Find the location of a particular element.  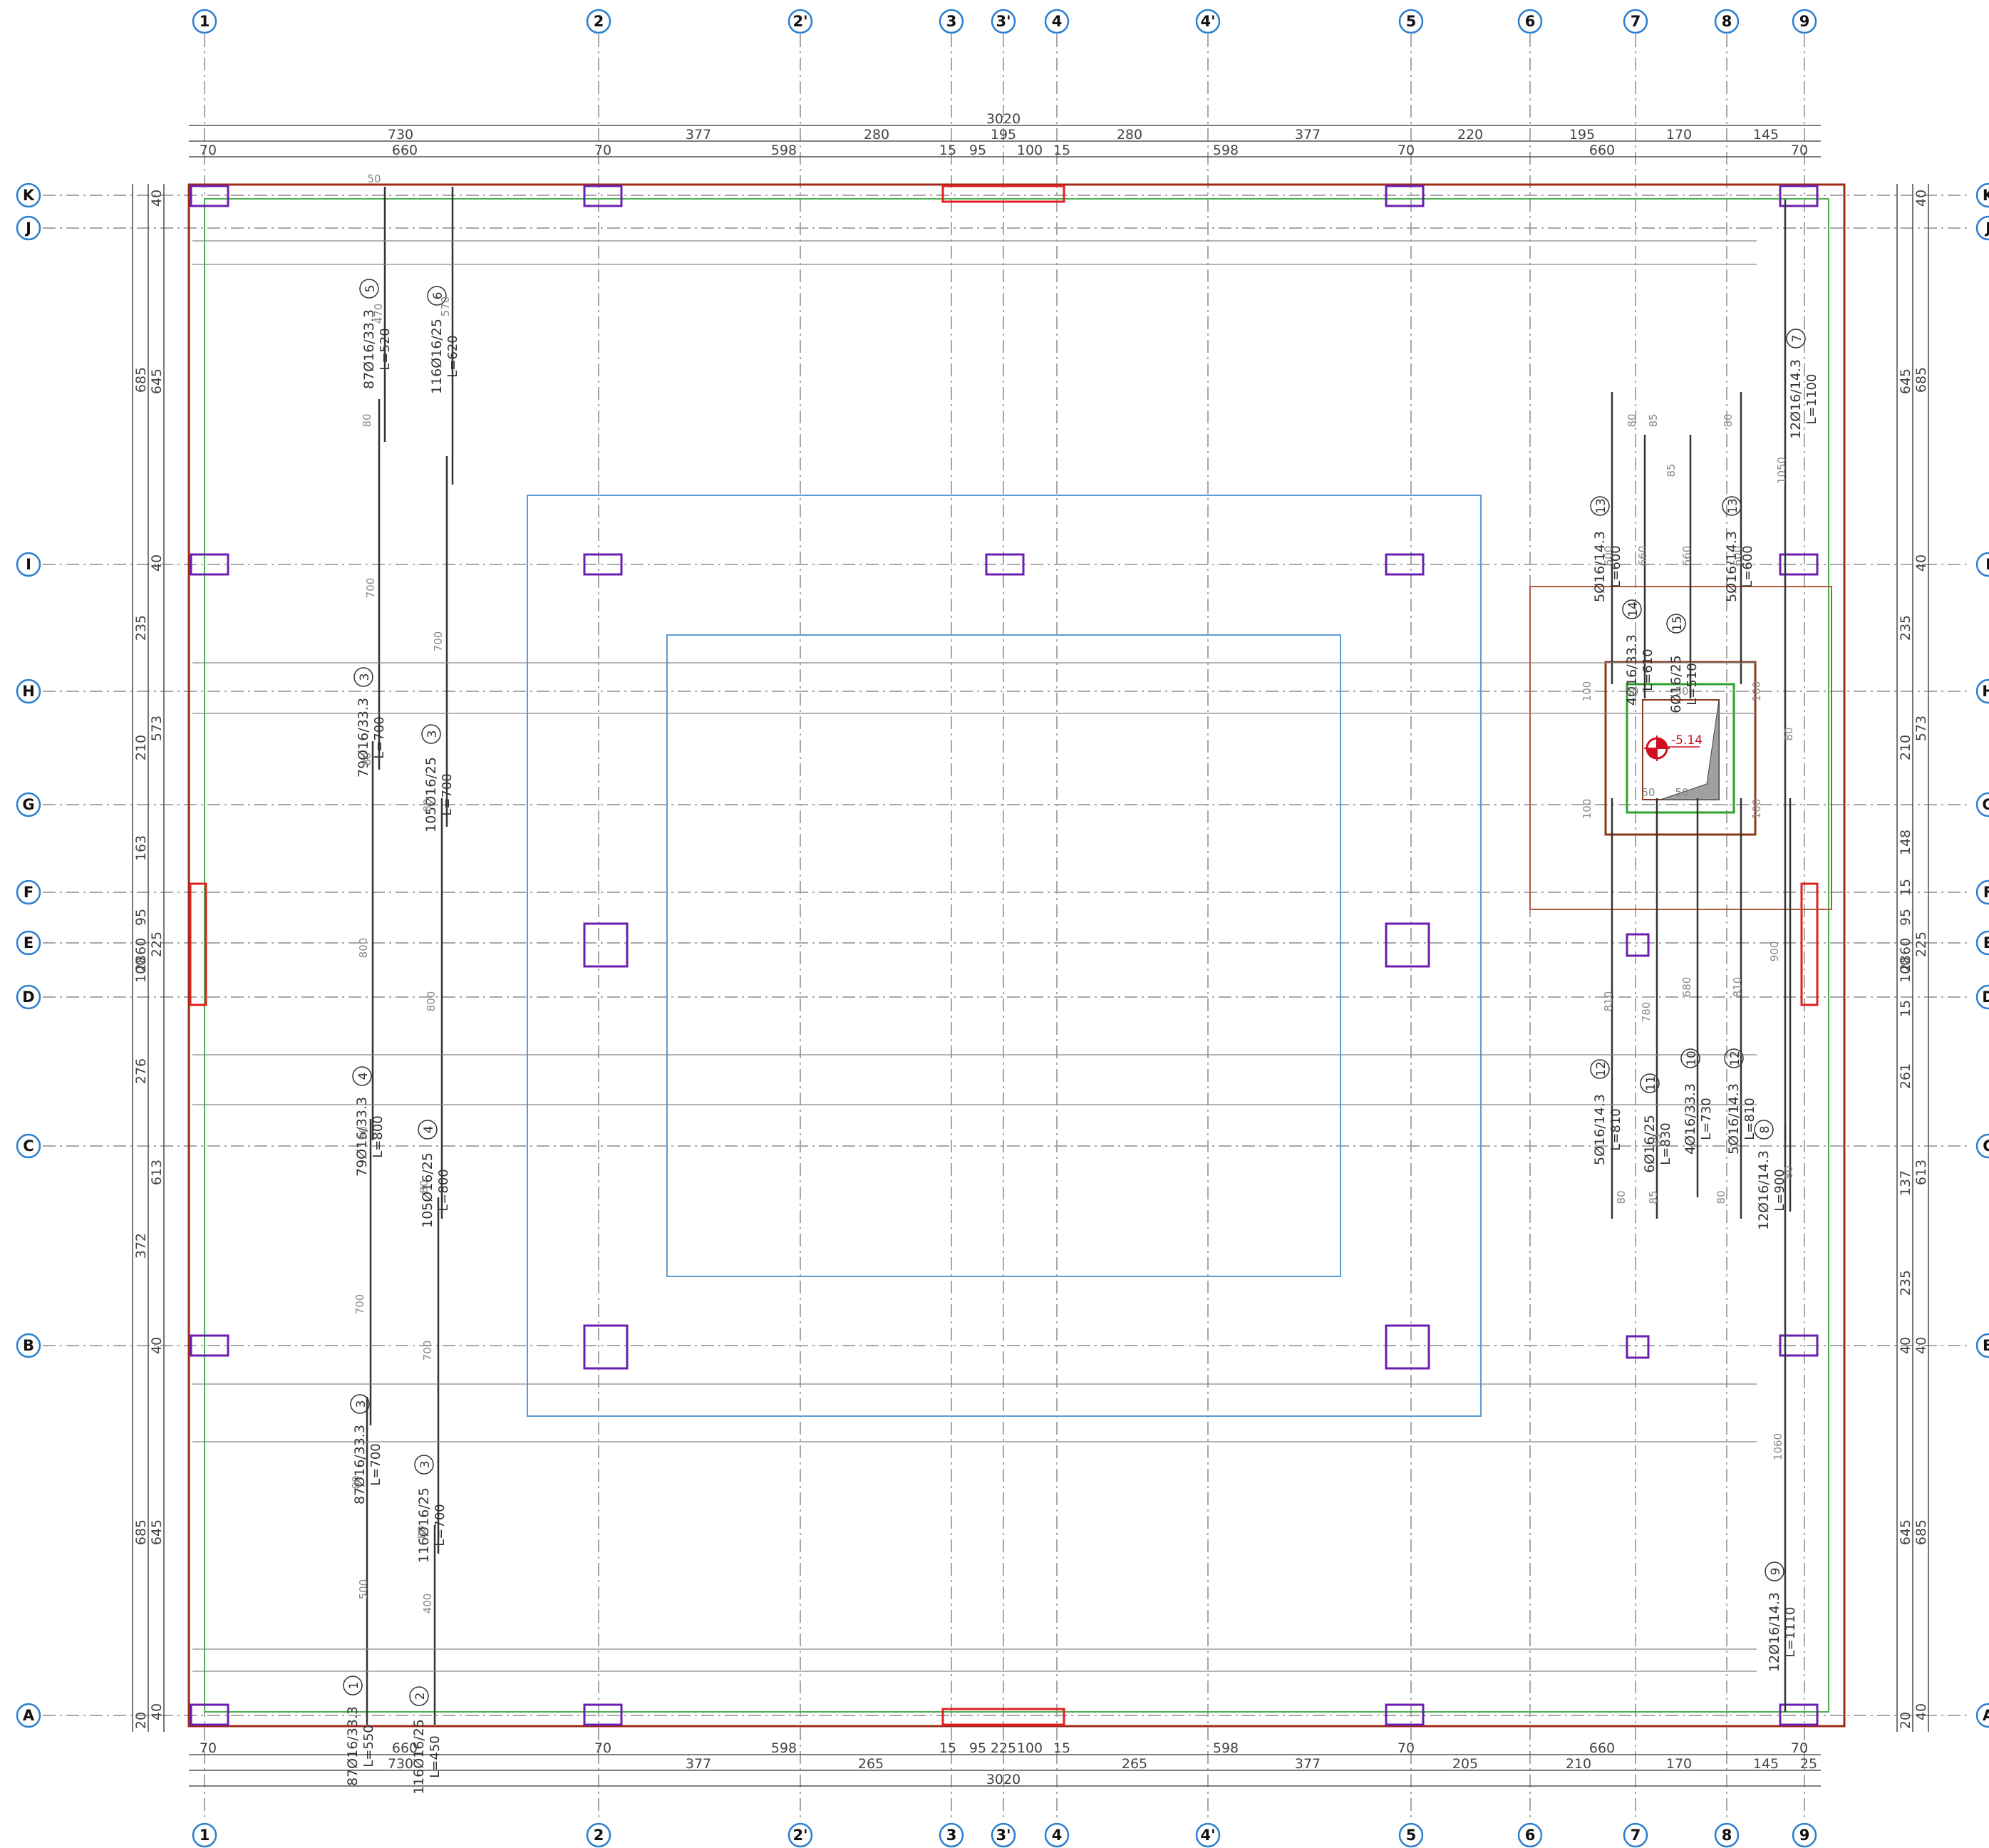

rebar-mark: 6 is located at coordinates (438, 296).